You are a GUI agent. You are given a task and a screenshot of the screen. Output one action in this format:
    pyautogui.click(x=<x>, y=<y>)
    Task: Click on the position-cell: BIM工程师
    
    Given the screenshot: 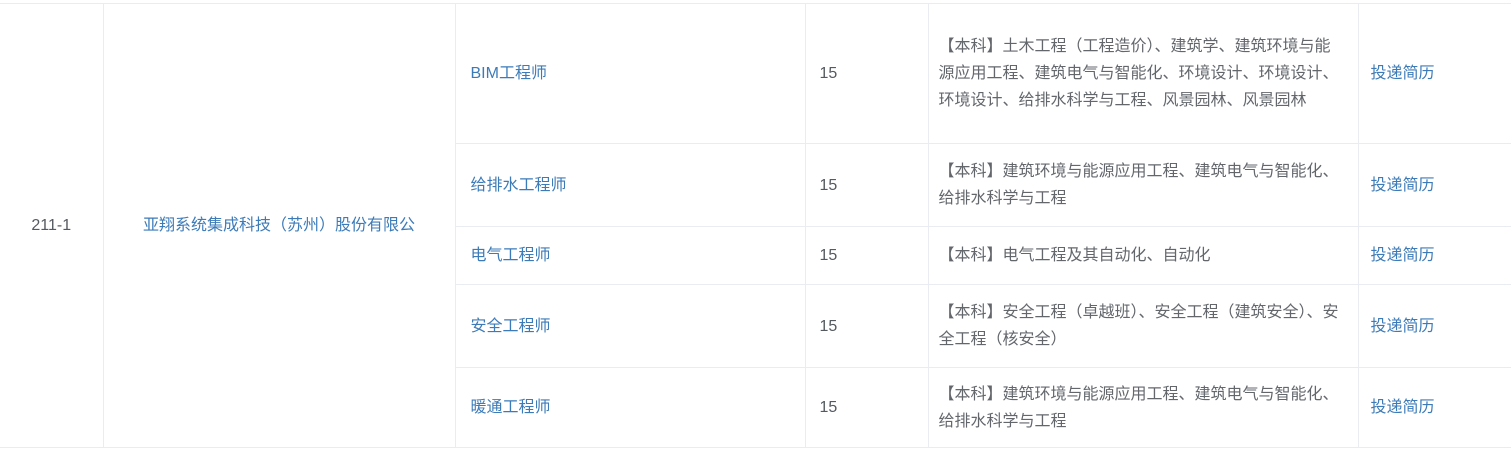 What is the action you would take?
    pyautogui.click(x=630, y=73)
    